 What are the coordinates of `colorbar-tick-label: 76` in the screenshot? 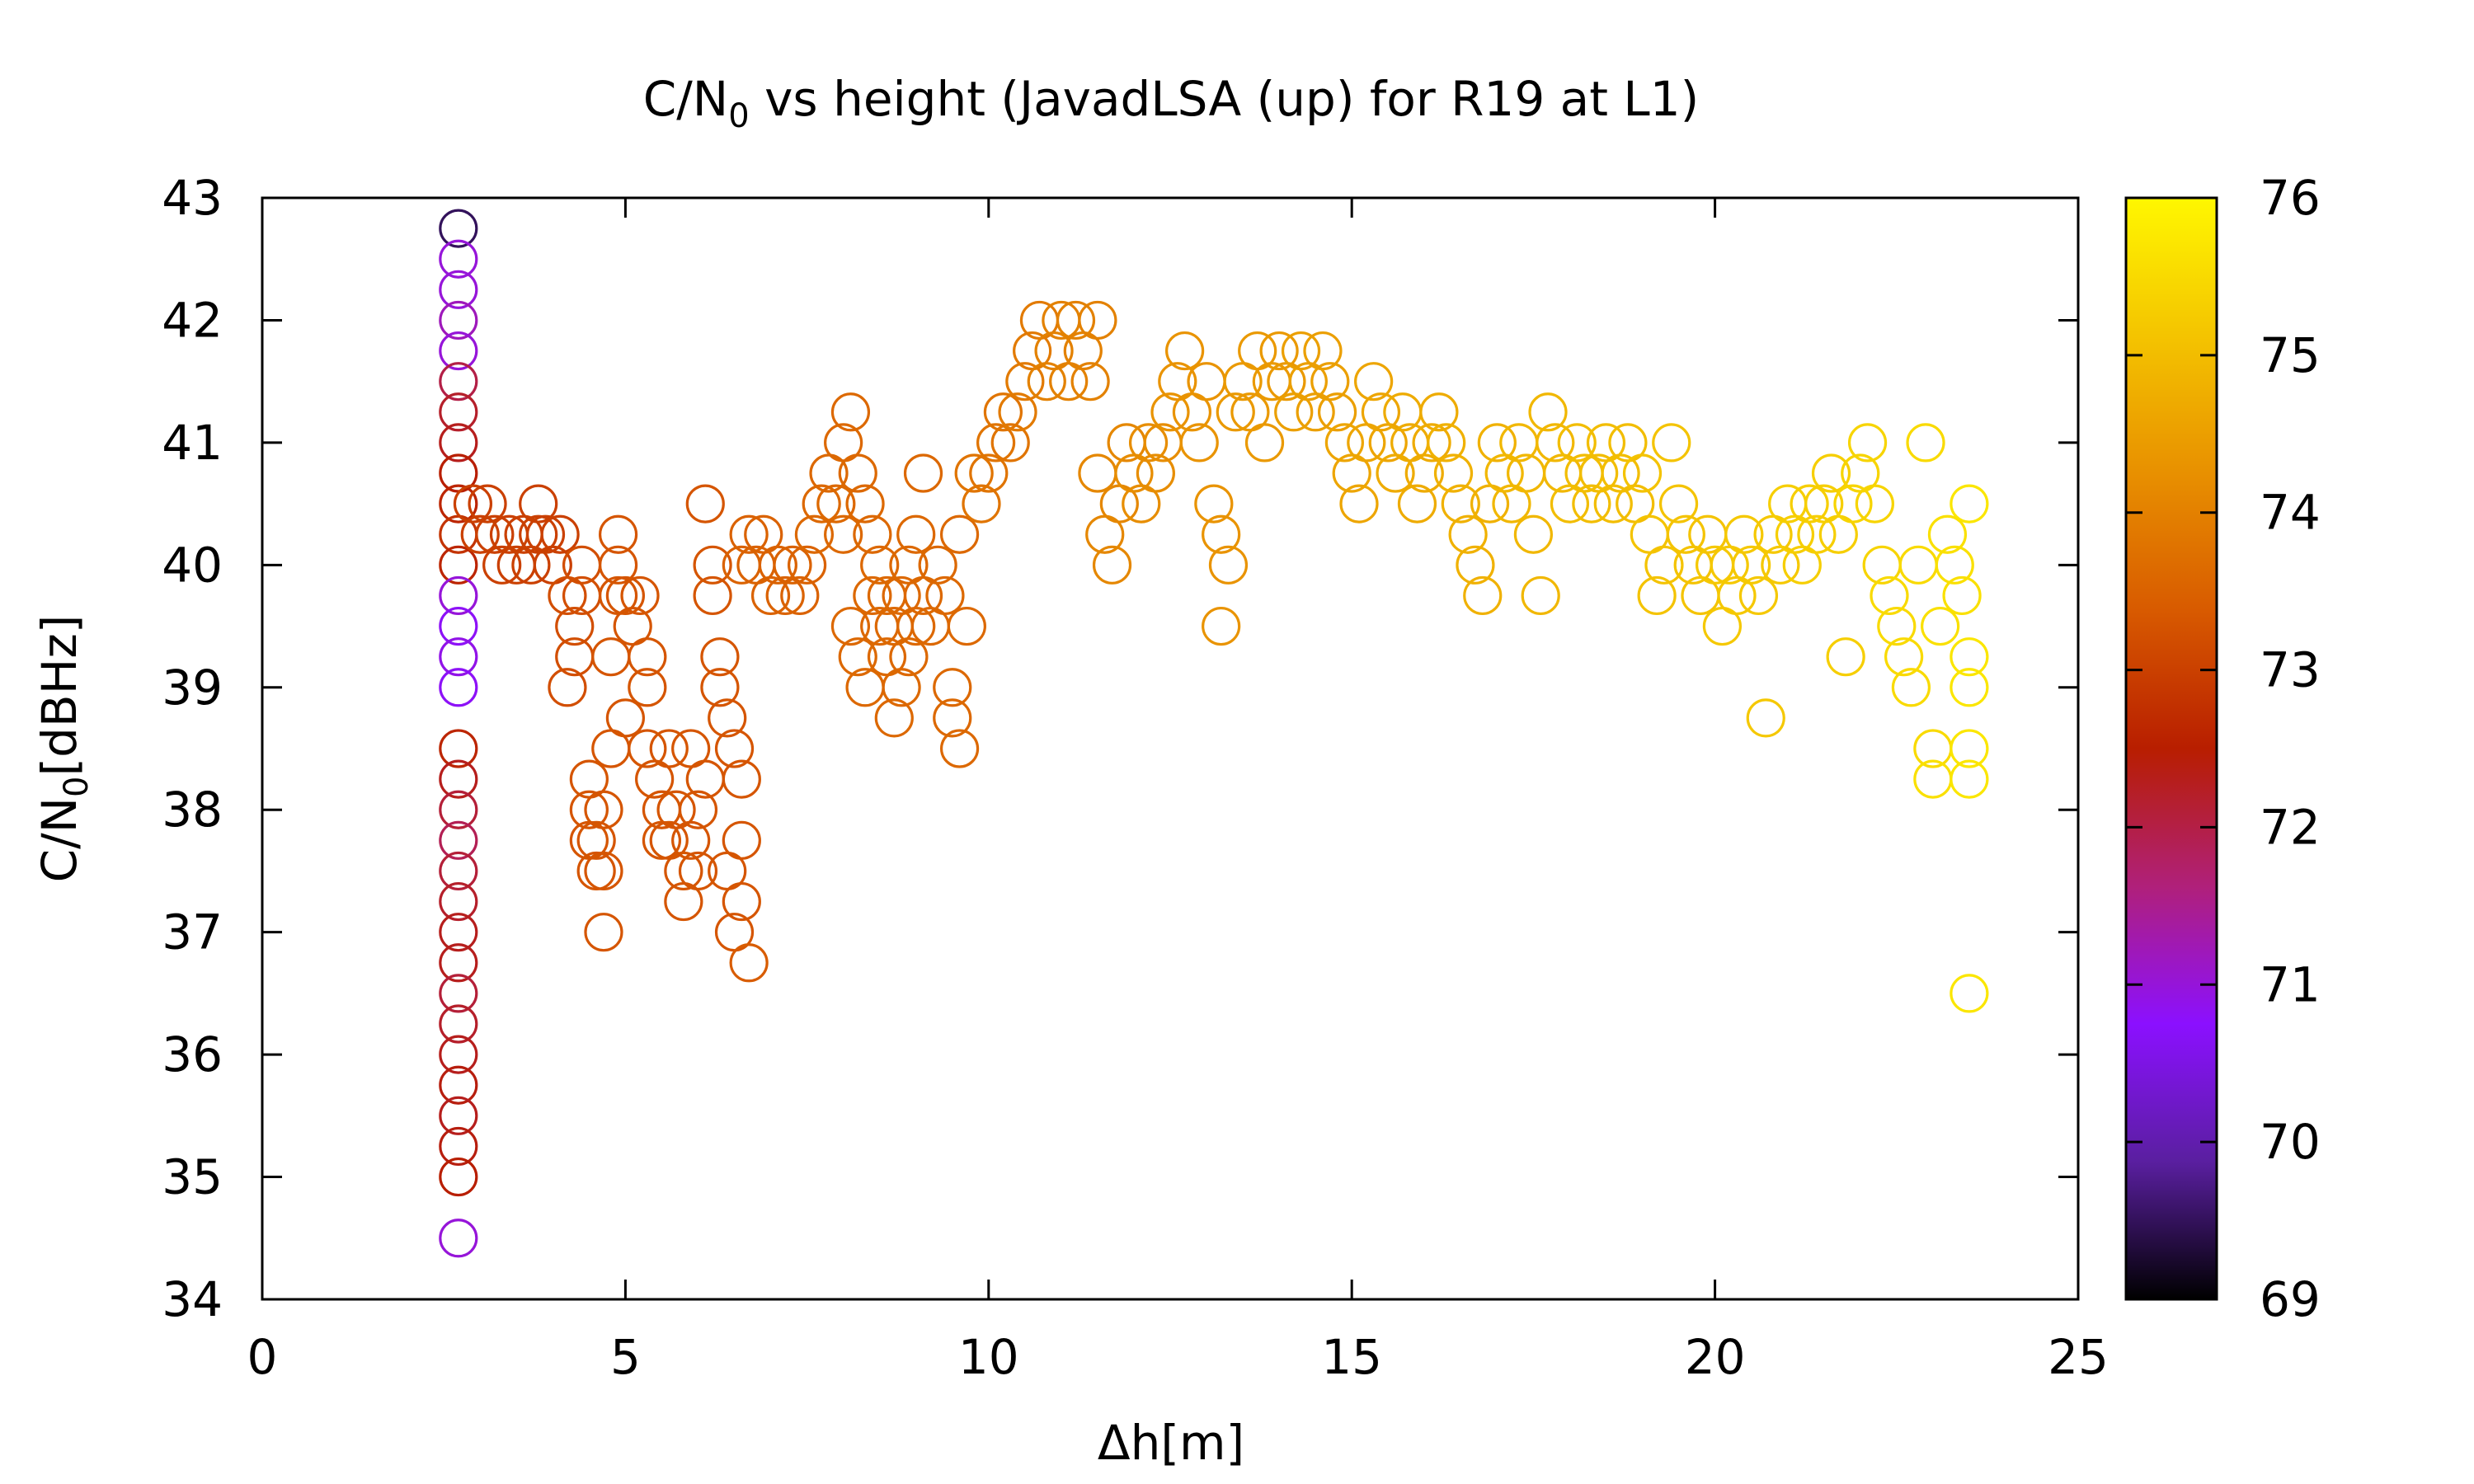 It's located at (2290, 198).